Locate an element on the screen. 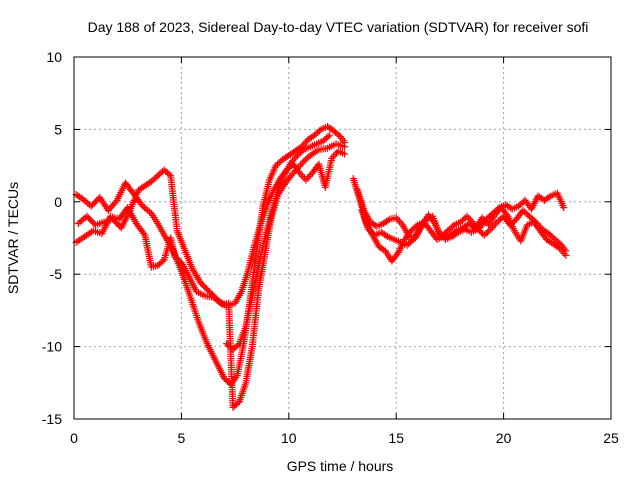  series-track-e is located at coordinates (459, 220).